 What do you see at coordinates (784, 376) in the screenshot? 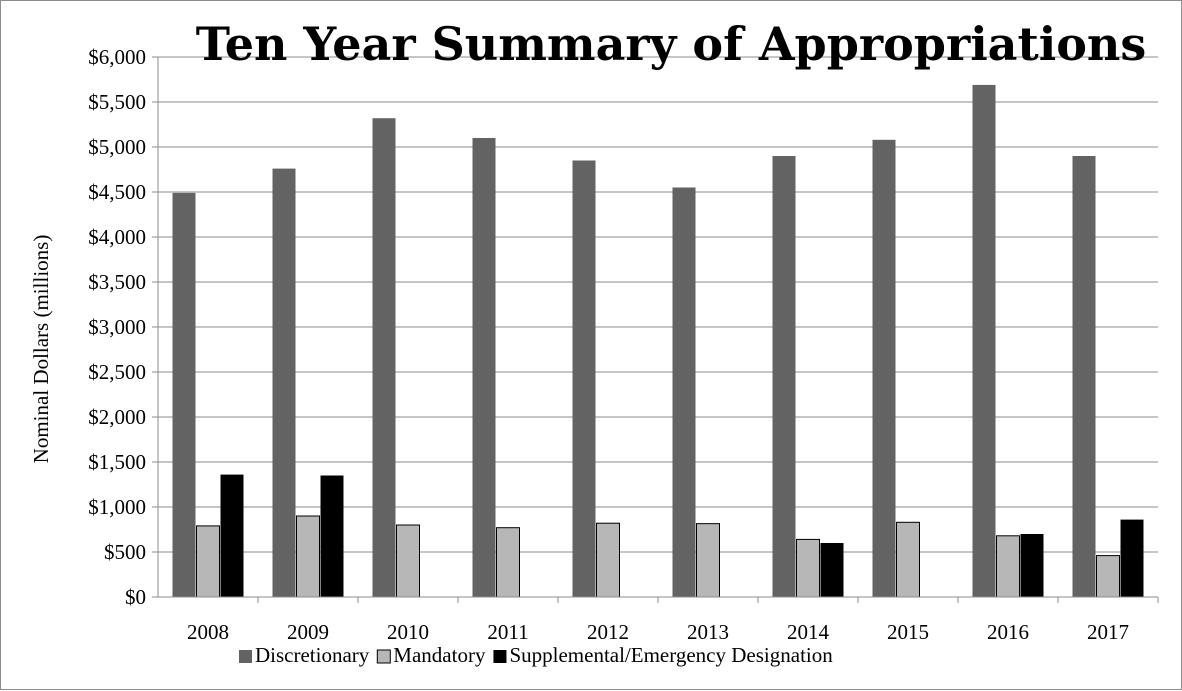
I see `bar-discretionary-2014` at bounding box center [784, 376].